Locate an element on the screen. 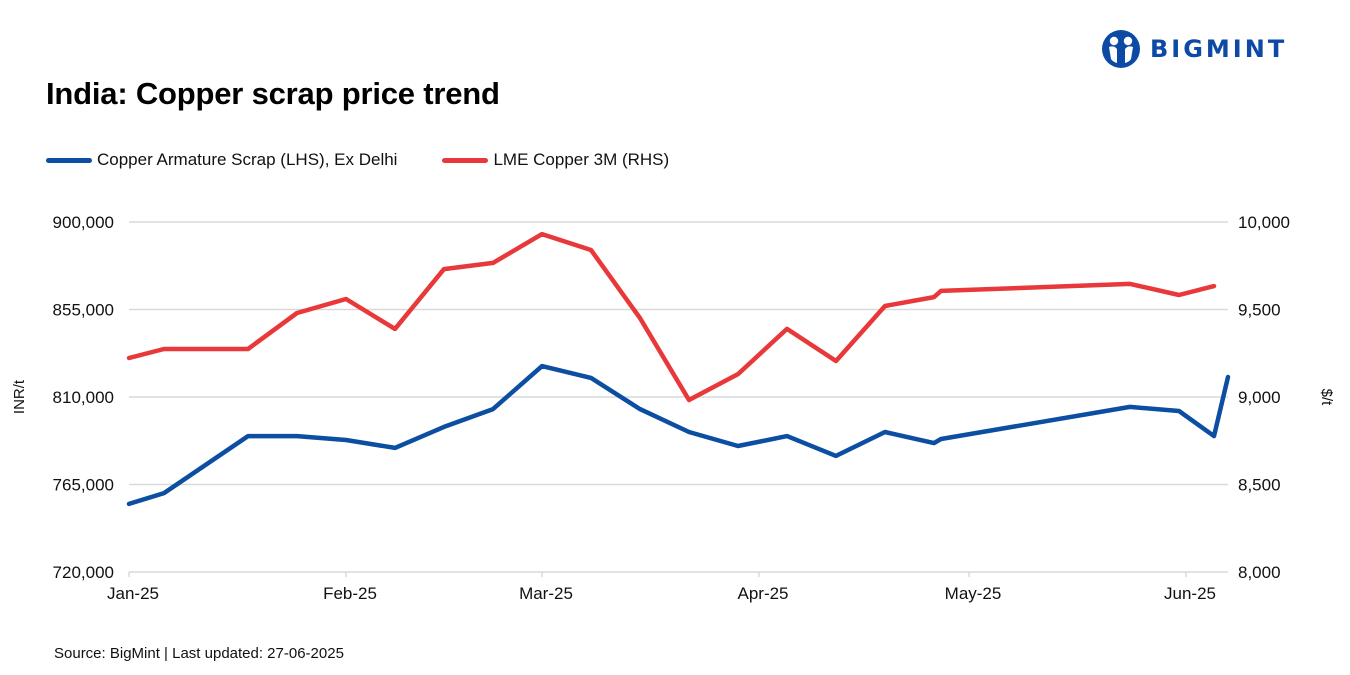  legend-item-copper-scrap: Copper Armature Scrap (LHS), Ex Delhi is located at coordinates (221, 160).